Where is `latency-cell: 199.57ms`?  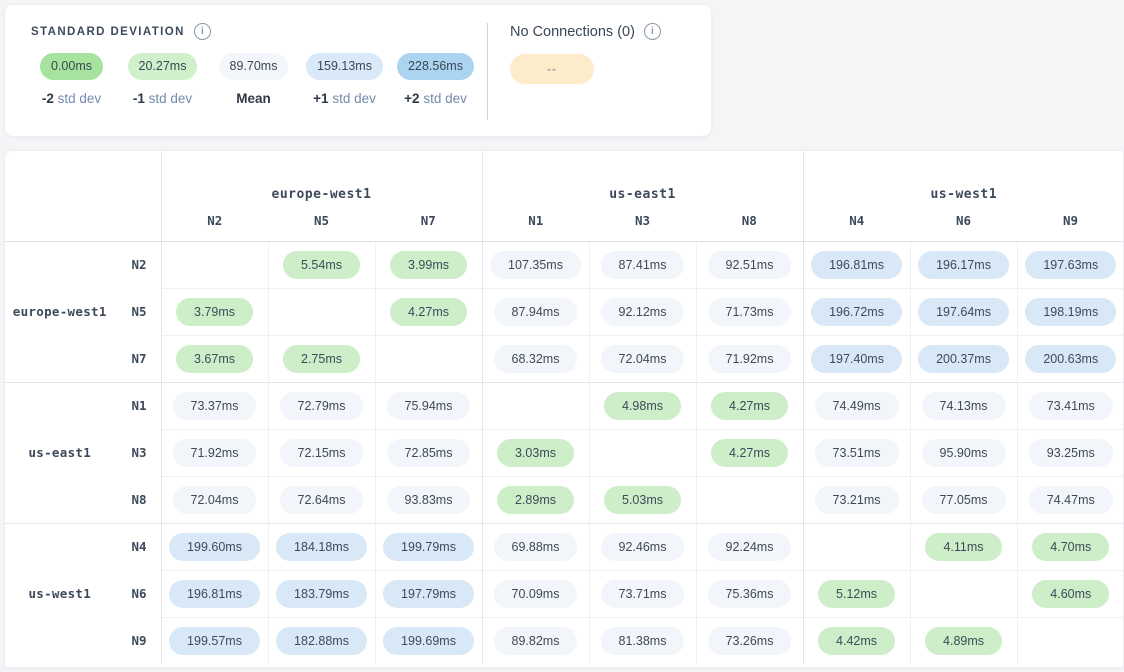 latency-cell: 199.57ms is located at coordinates (214, 640).